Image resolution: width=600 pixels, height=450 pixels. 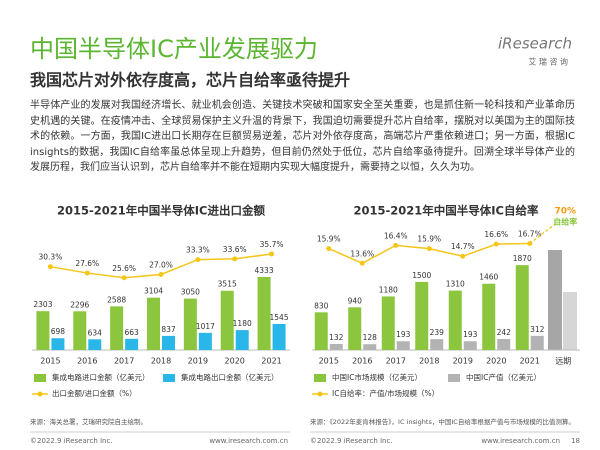 I want to click on annotation: 自给率, so click(x=565, y=222).